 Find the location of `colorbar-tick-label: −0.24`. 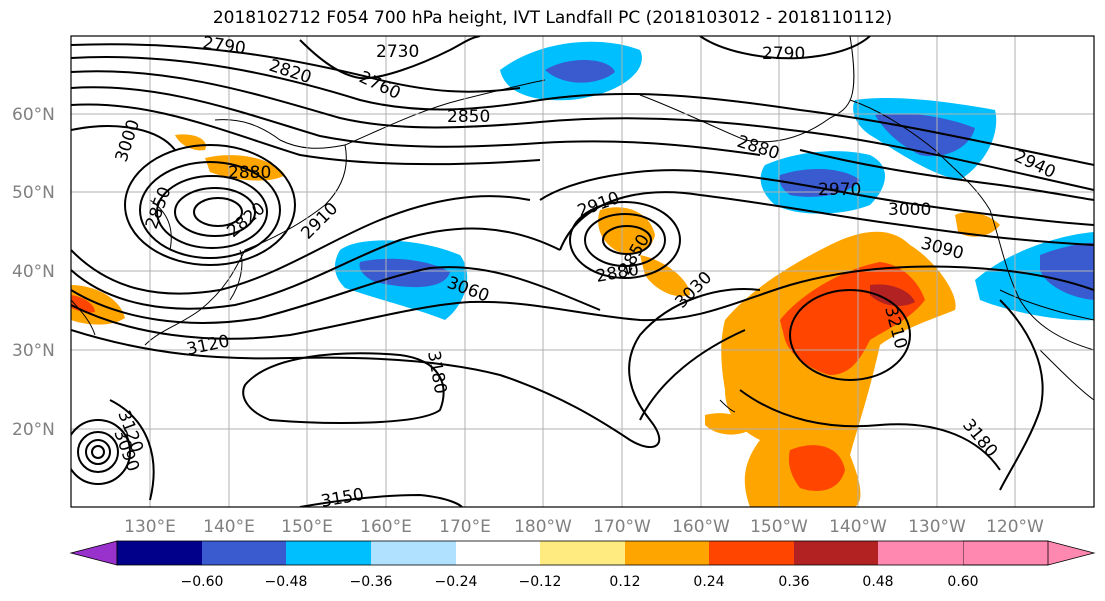

colorbar-tick-label: −0.24 is located at coordinates (456, 582).